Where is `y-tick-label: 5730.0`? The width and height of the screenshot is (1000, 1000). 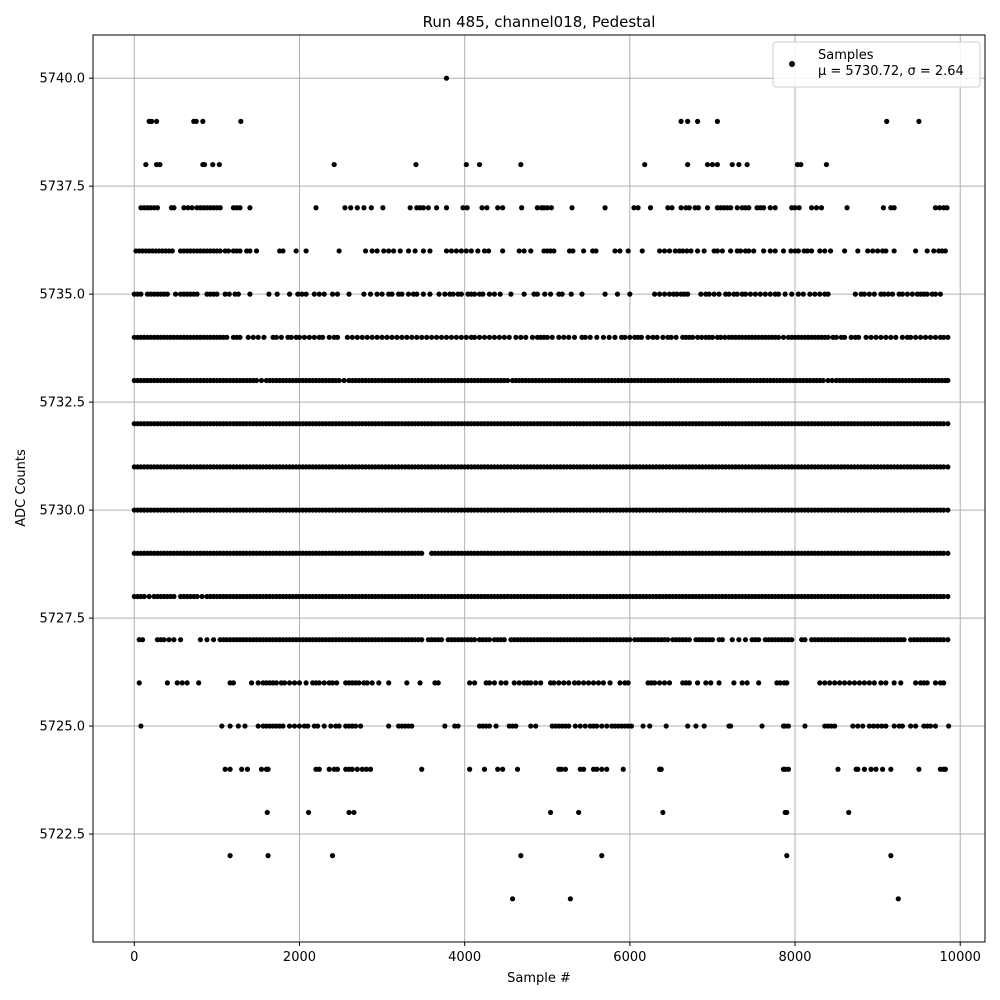 y-tick-label: 5730.0 is located at coordinates (63, 511).